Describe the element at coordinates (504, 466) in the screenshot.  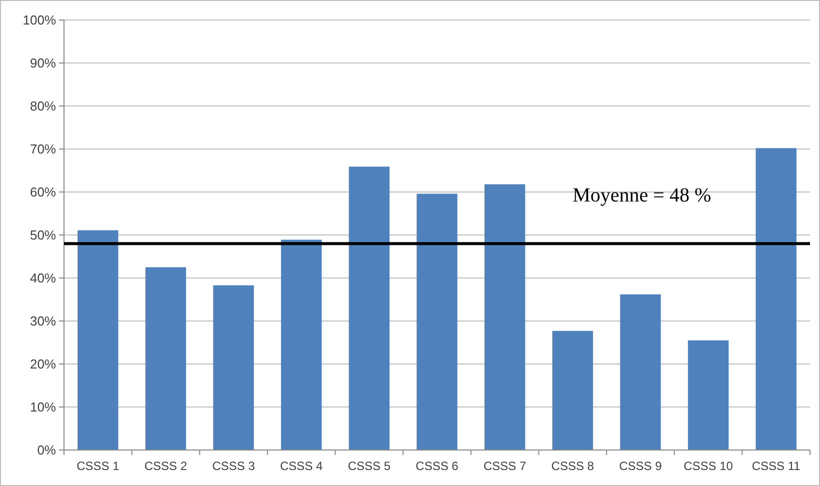
I see `x-tick-label: CSSS 7` at that location.